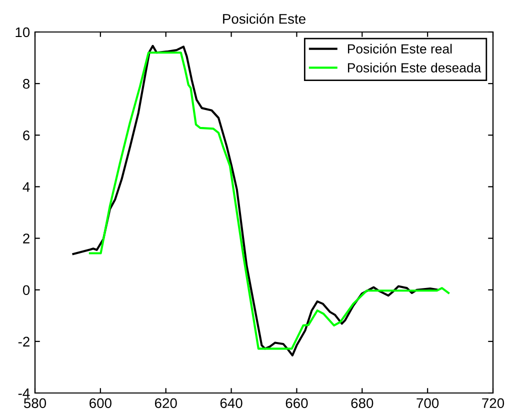 The height and width of the screenshot is (416, 510). Describe the element at coordinates (415, 67) in the screenshot. I see `legend-label: Posición Este deseada` at that location.